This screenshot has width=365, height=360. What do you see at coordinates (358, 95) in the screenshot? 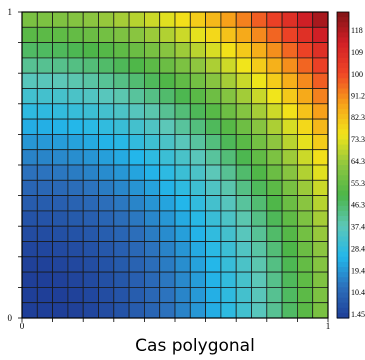
I see `colorbar-tick-label: 91.2` at bounding box center [358, 95].